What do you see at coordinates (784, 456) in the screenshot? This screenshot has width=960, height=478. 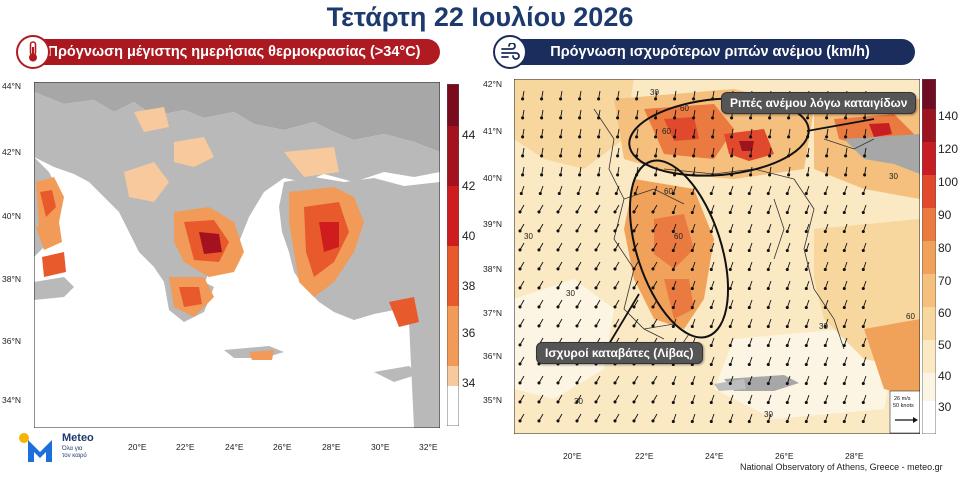 I see `lon-label: 26°E` at bounding box center [784, 456].